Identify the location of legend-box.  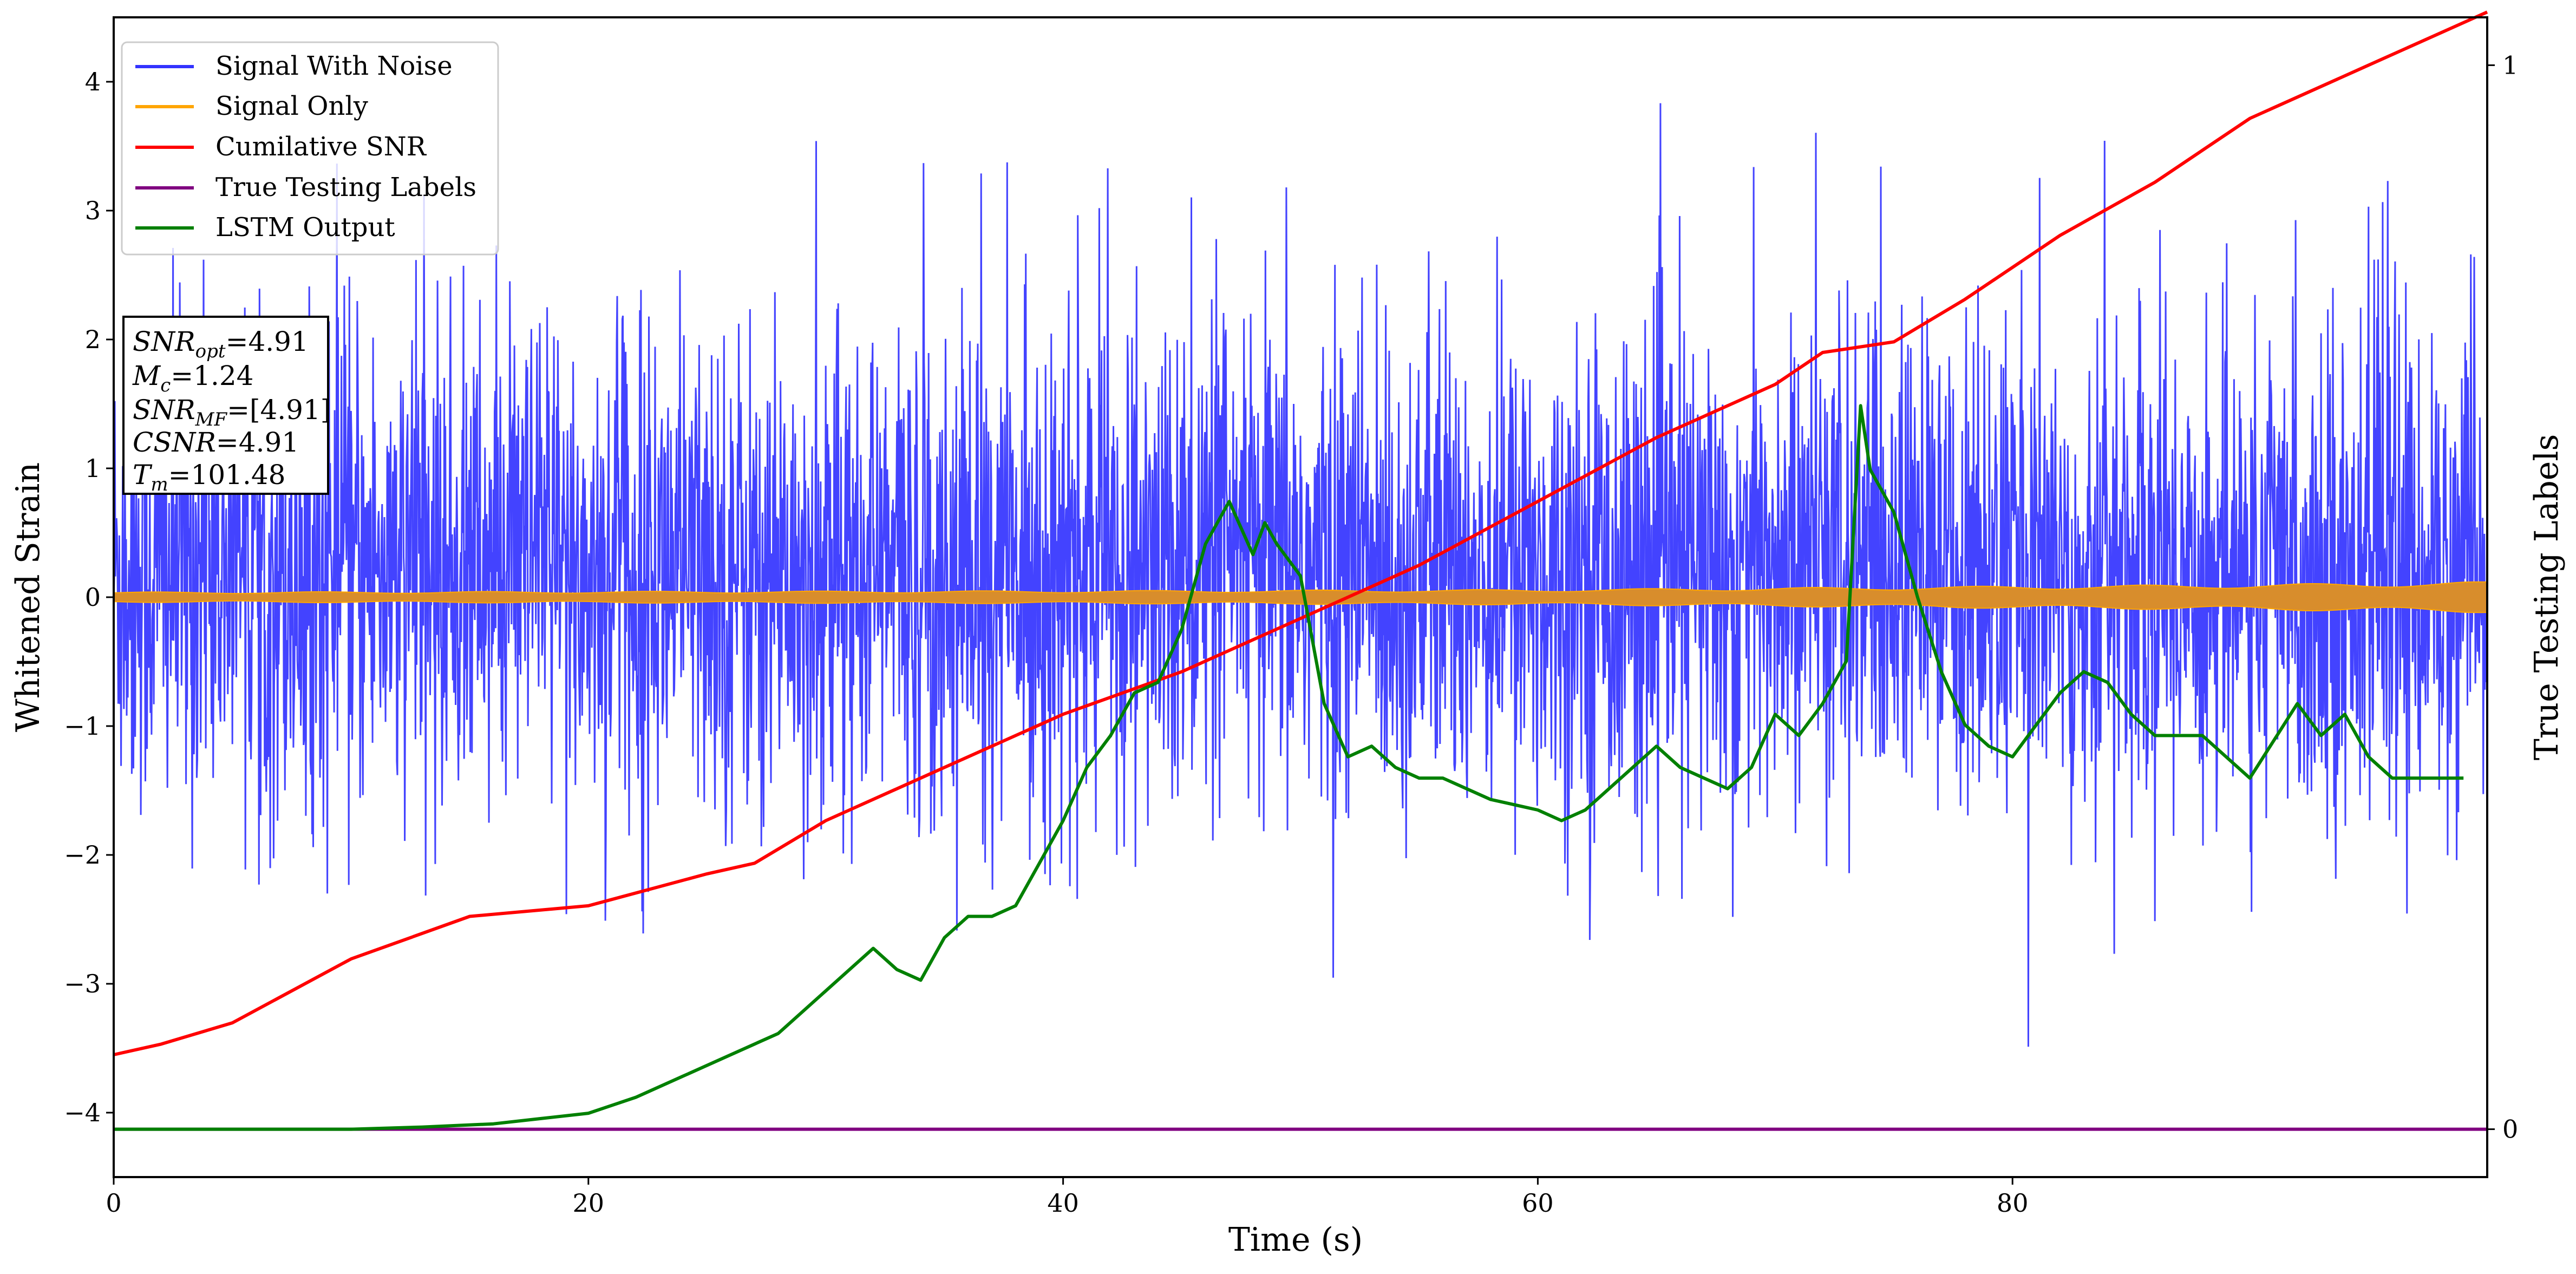
(310, 148).